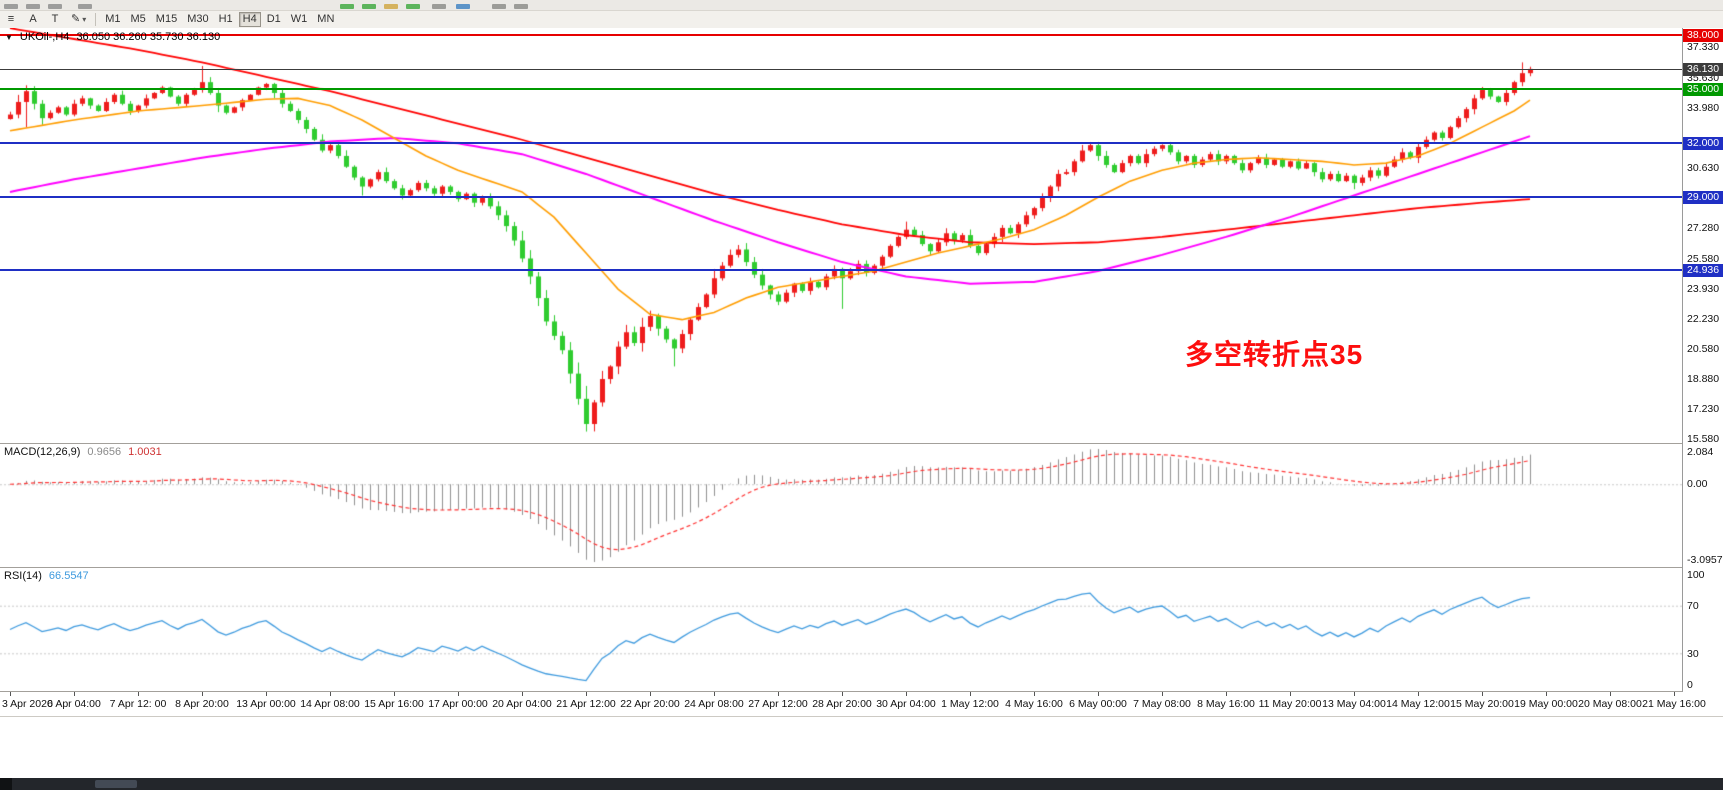 This screenshot has width=1723, height=790. What do you see at coordinates (841, 35) in the screenshot?
I see `level-line-38.000` at bounding box center [841, 35].